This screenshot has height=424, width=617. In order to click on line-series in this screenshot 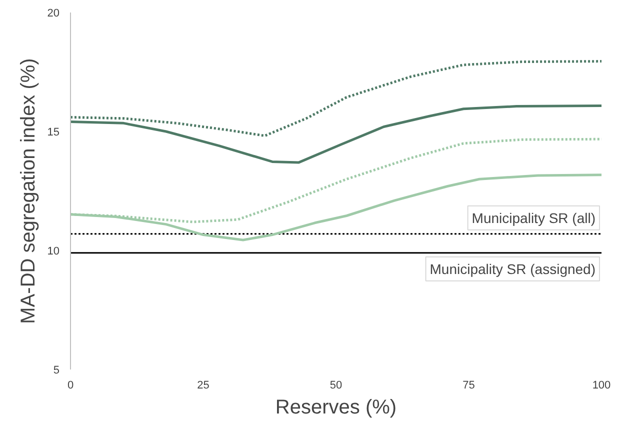, I will do `click(336, 134)`.